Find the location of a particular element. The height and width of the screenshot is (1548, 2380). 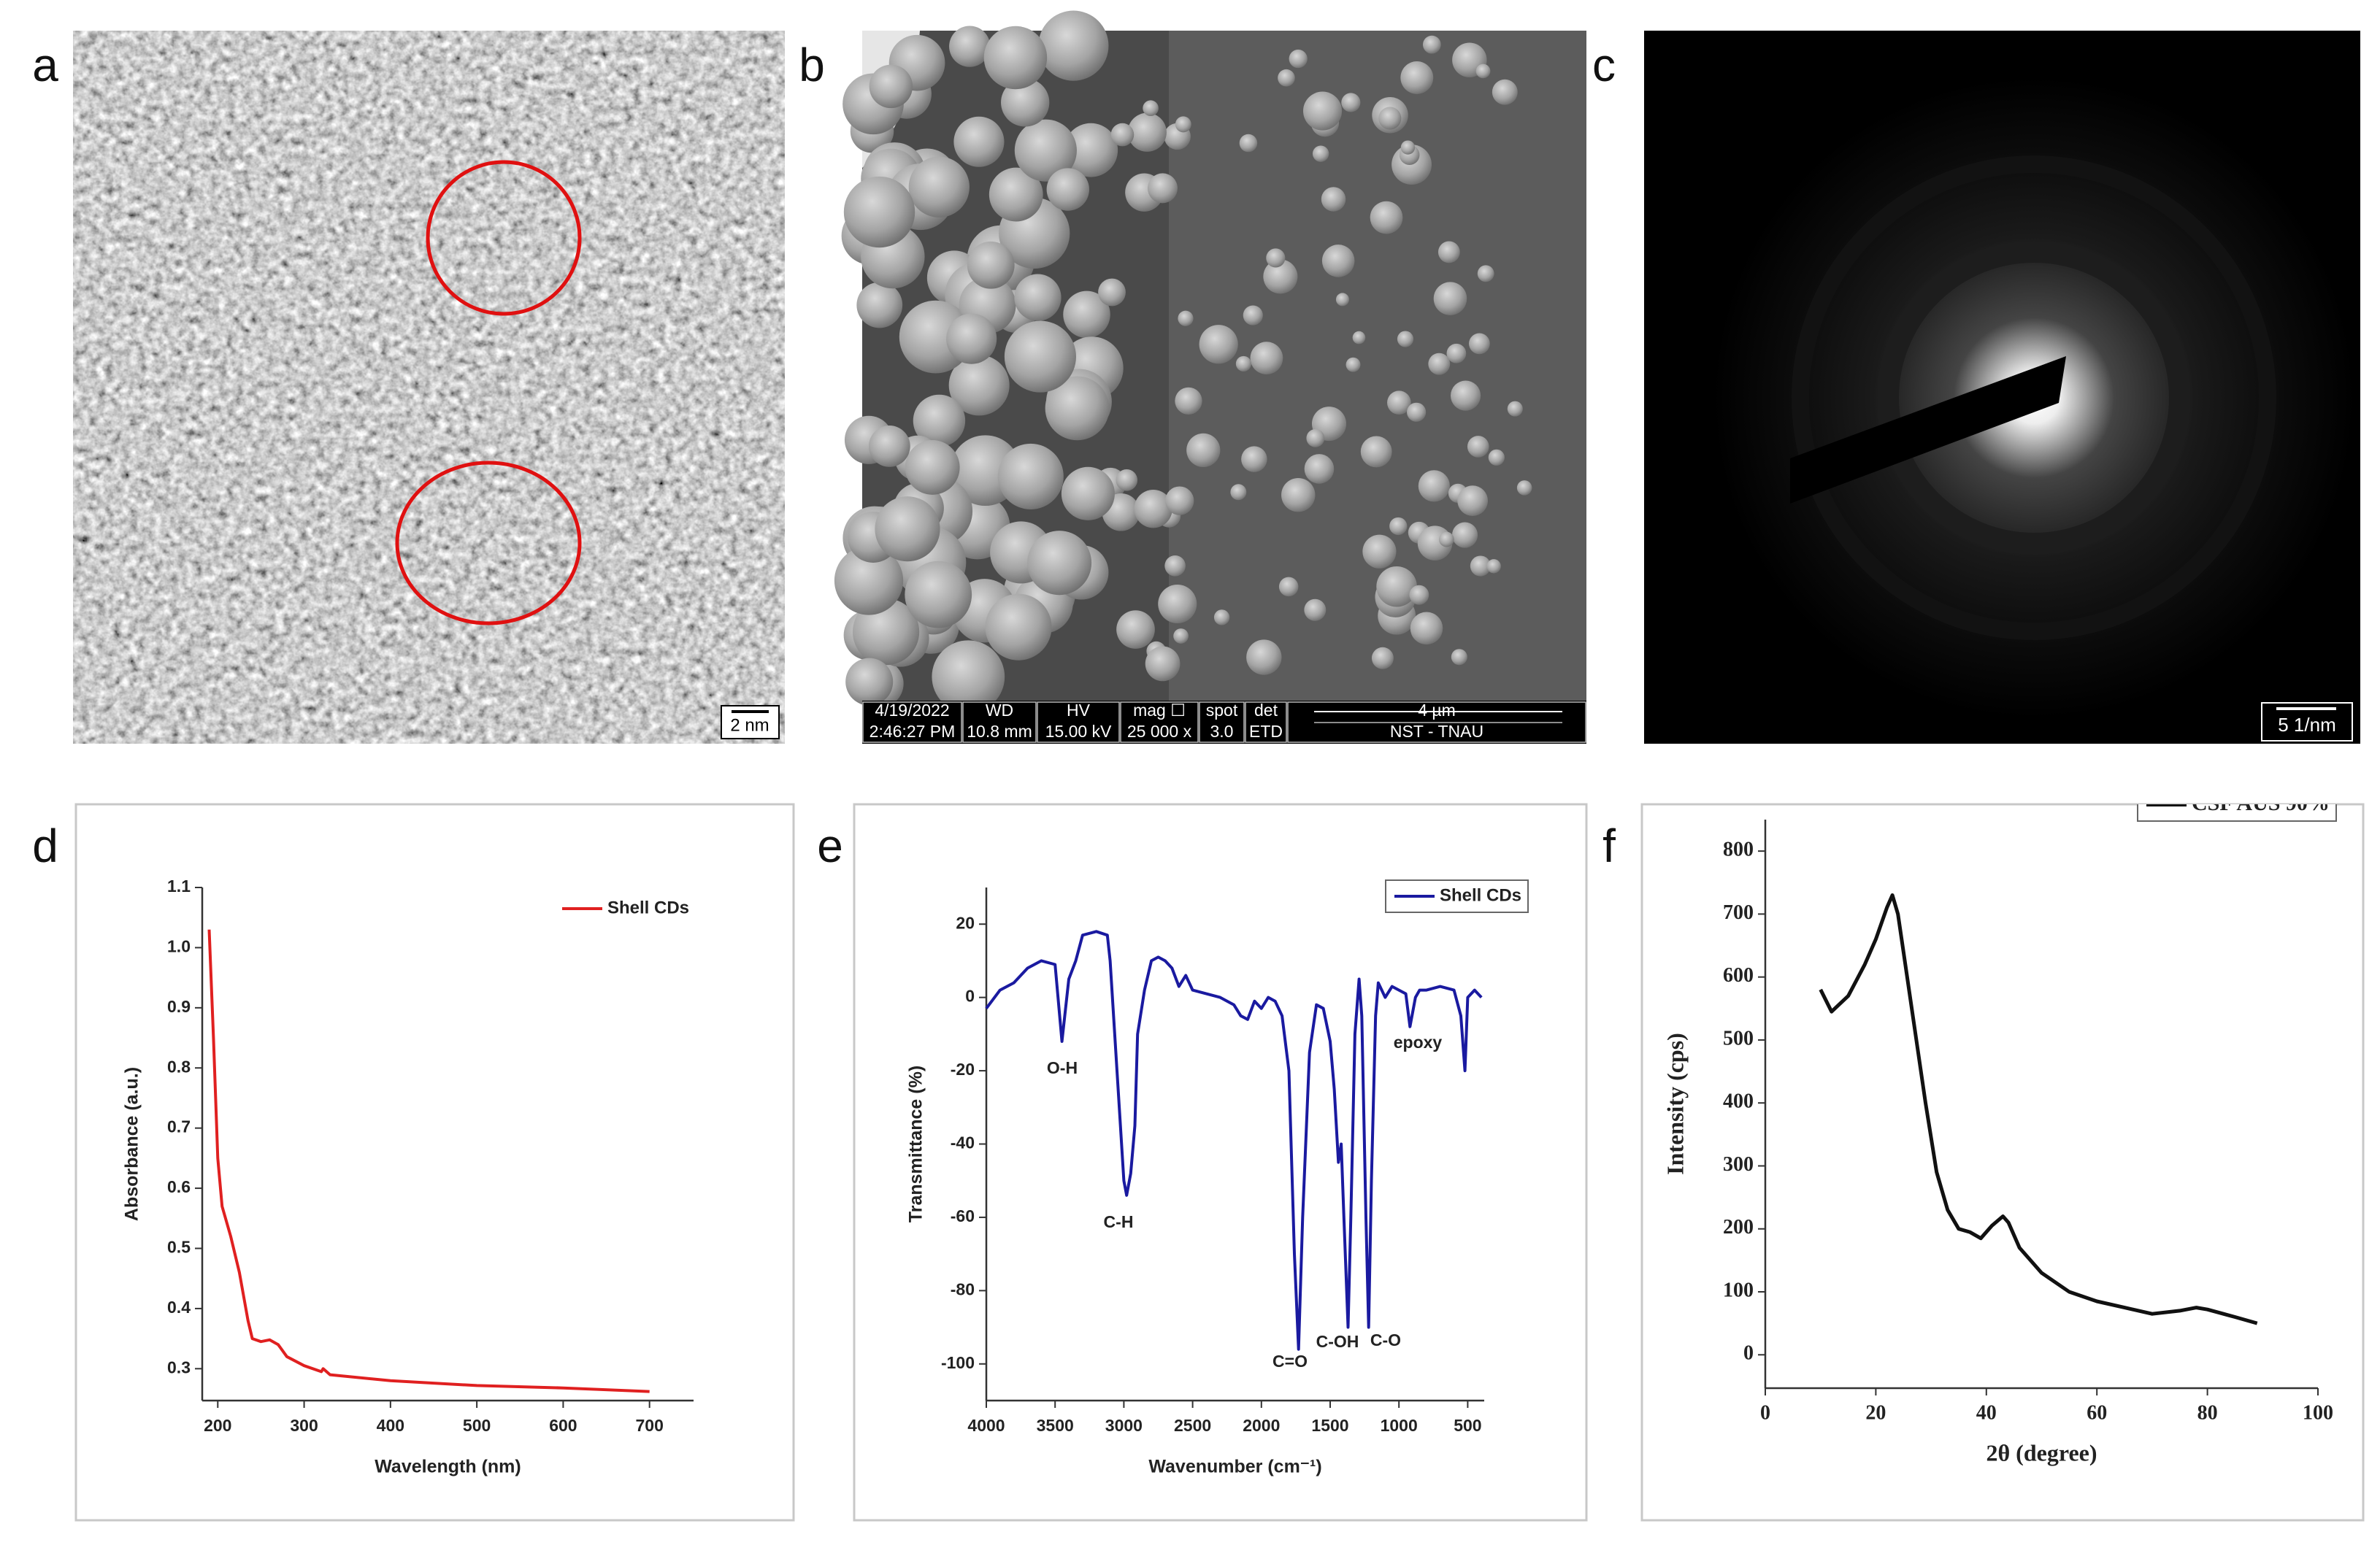

x-axis-label: 2θ (degree) is located at coordinates (2042, 1452).